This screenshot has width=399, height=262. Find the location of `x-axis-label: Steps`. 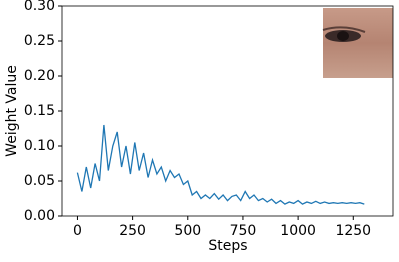

x-axis-label: Steps is located at coordinates (227, 246).